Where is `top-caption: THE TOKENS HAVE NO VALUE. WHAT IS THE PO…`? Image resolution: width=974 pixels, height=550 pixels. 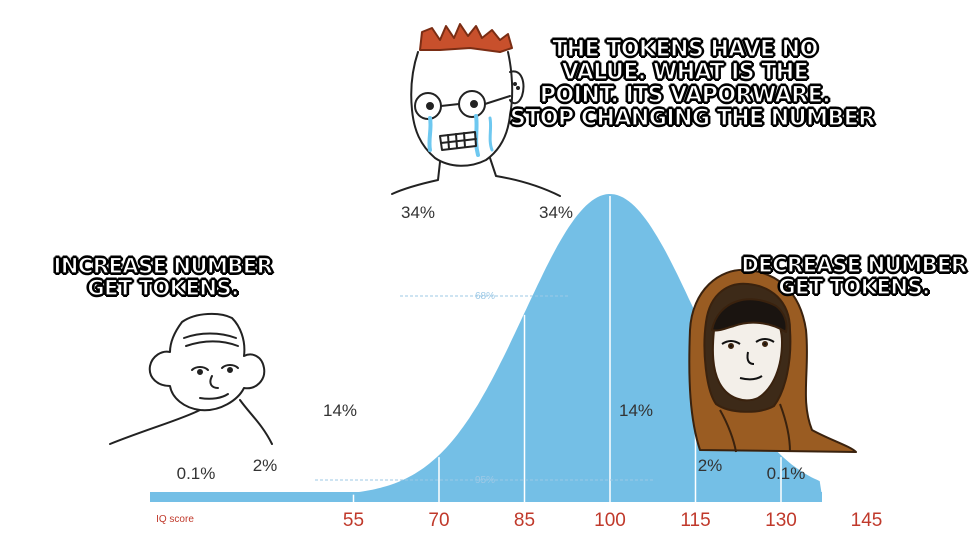
top-caption: THE TOKENS HAVE NO VALUE. WHAT IS THE PO… is located at coordinates (692, 84).